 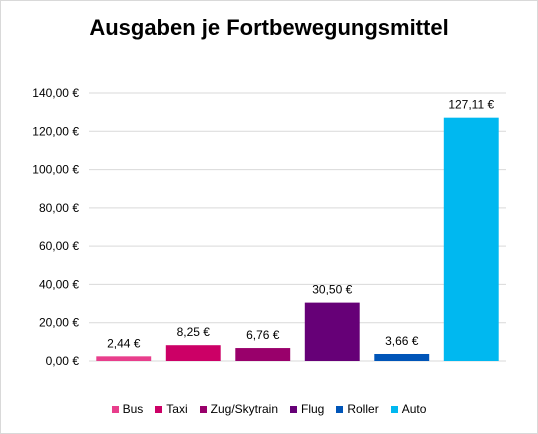 I want to click on y-tick-label: 20,00 €, so click(x=59, y=323).